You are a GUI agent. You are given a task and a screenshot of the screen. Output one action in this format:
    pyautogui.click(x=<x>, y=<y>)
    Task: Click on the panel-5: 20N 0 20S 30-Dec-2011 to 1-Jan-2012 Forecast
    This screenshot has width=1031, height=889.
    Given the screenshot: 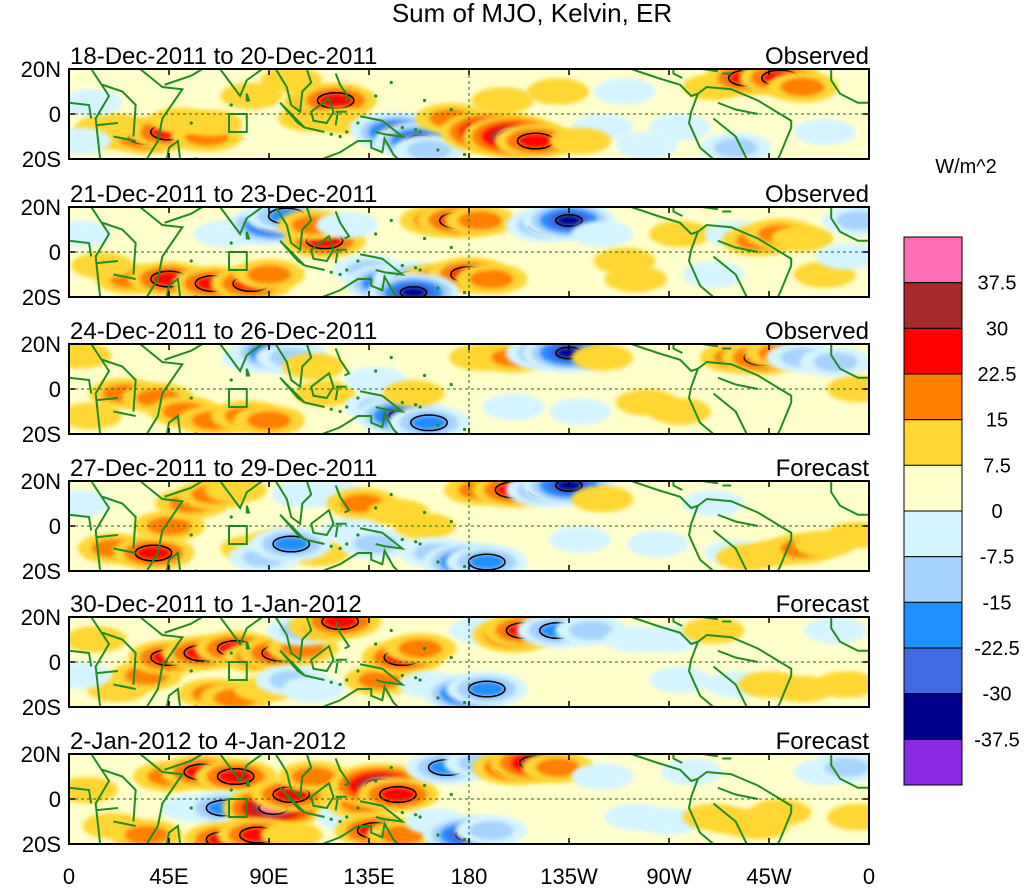 What is the action you would take?
    pyautogui.click(x=445, y=655)
    